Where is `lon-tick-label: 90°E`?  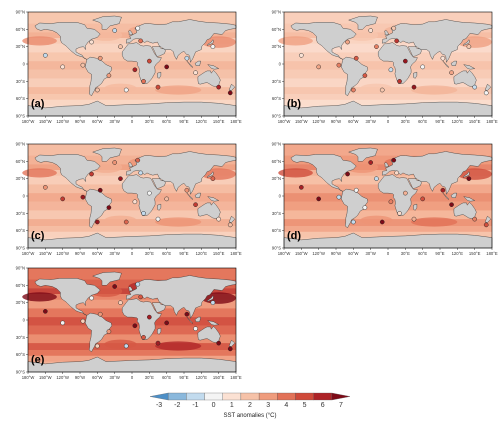
lon-tick-label: 90°E is located at coordinates (183, 253).